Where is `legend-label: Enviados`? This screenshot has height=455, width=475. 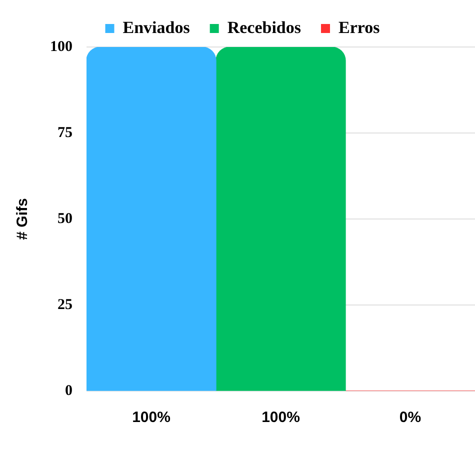 legend-label: Enviados is located at coordinates (156, 27).